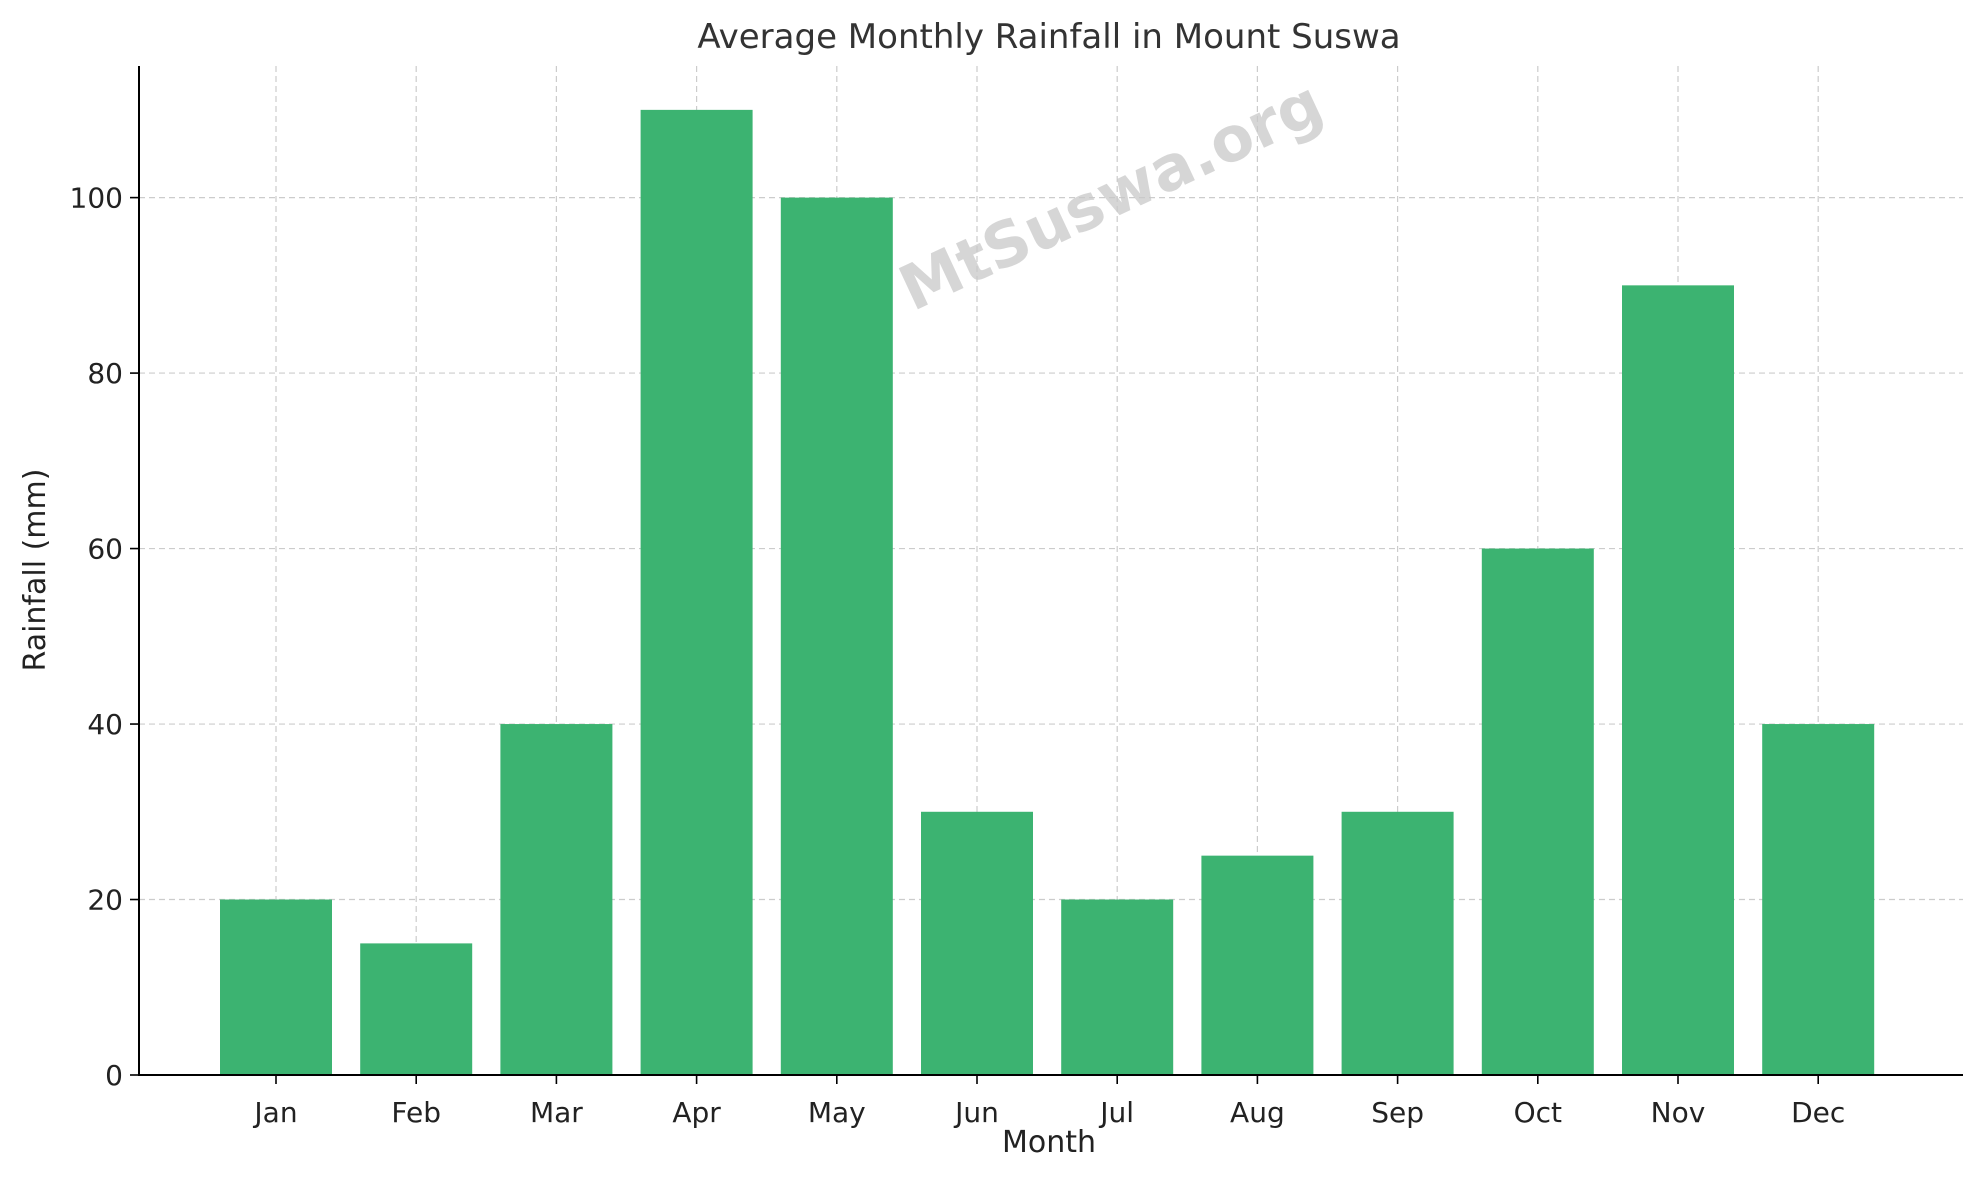  What do you see at coordinates (35, 570) in the screenshot?
I see `y-axis-label: Rainfall (mm)` at bounding box center [35, 570].